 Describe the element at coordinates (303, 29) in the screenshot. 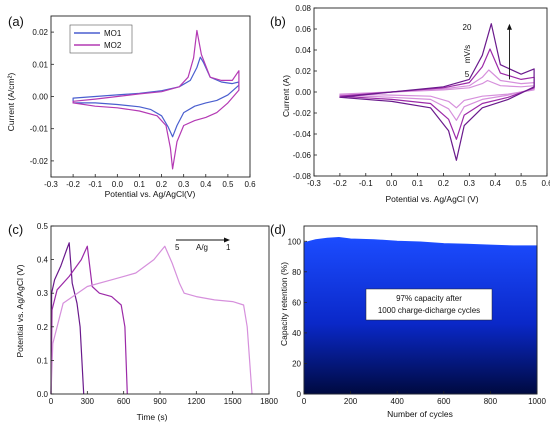

I see `panel-b-ytick-label: 0.06` at that location.